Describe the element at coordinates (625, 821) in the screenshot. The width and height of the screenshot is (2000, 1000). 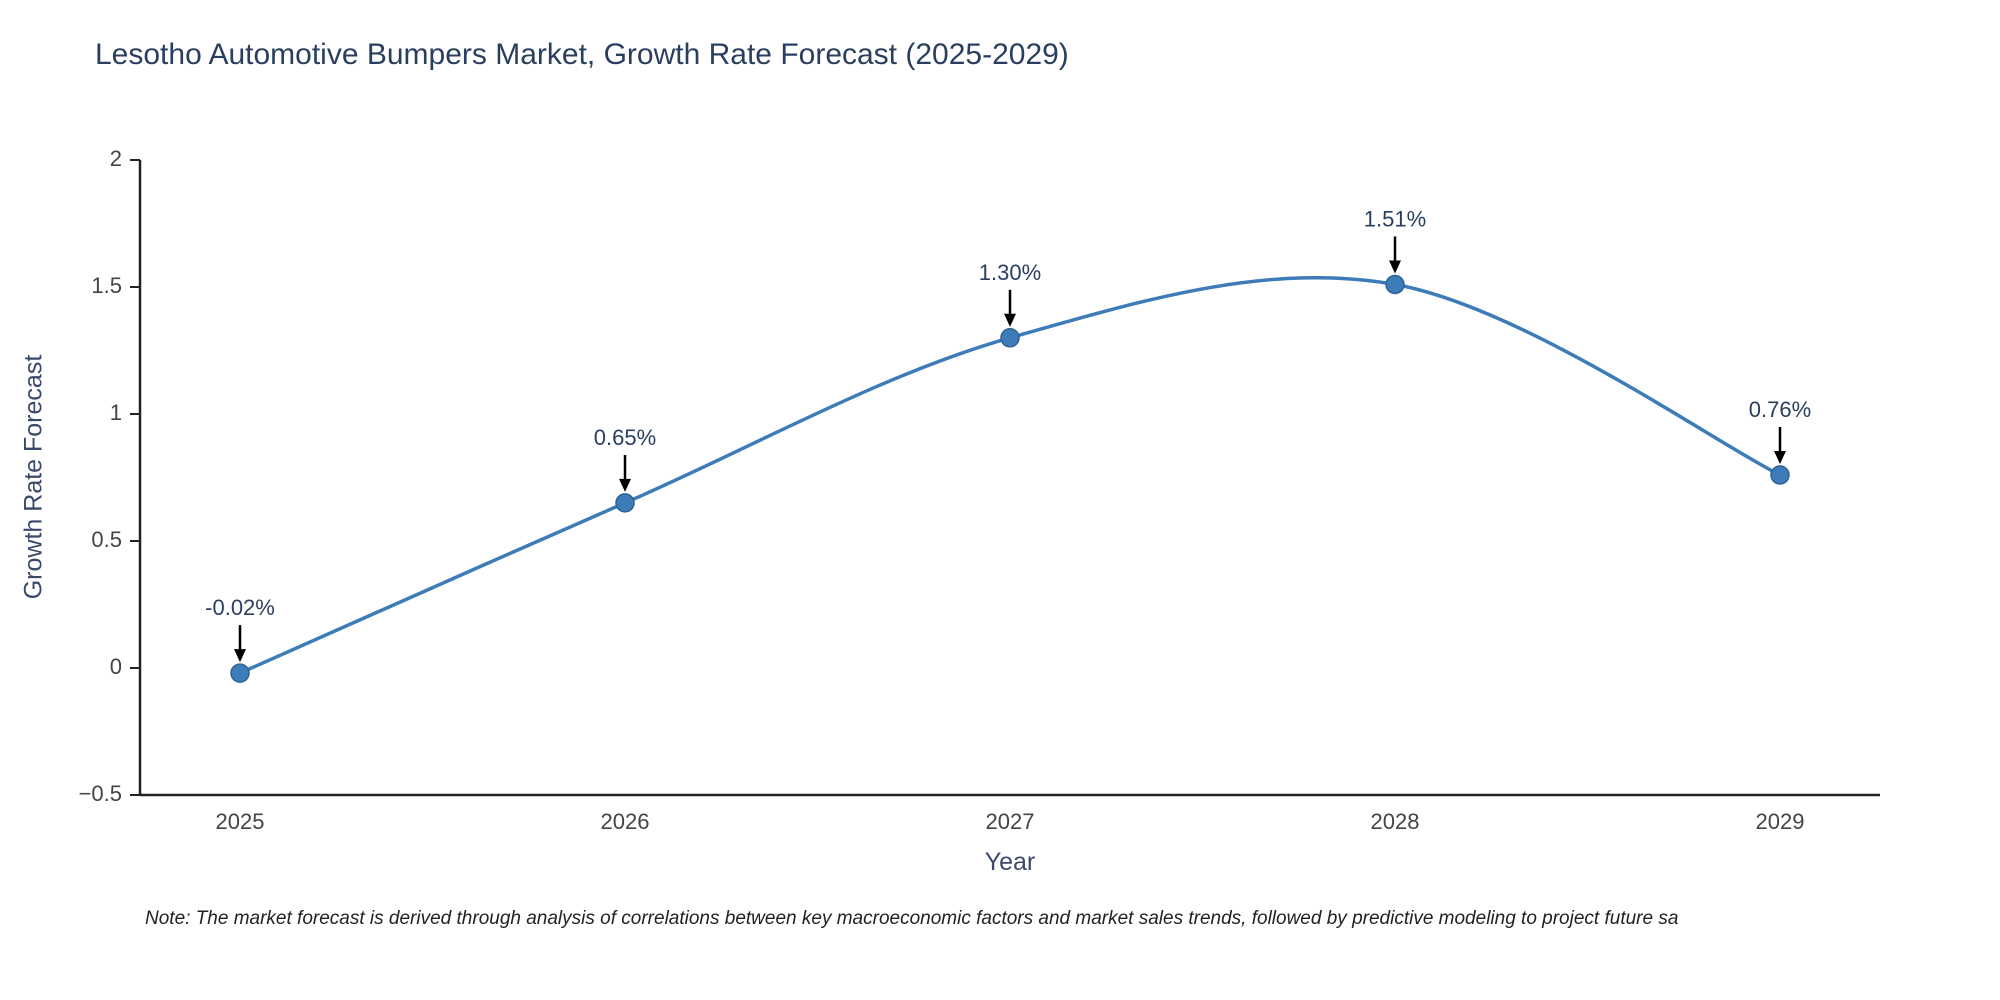
I see `x-tick-label: 2026` at that location.